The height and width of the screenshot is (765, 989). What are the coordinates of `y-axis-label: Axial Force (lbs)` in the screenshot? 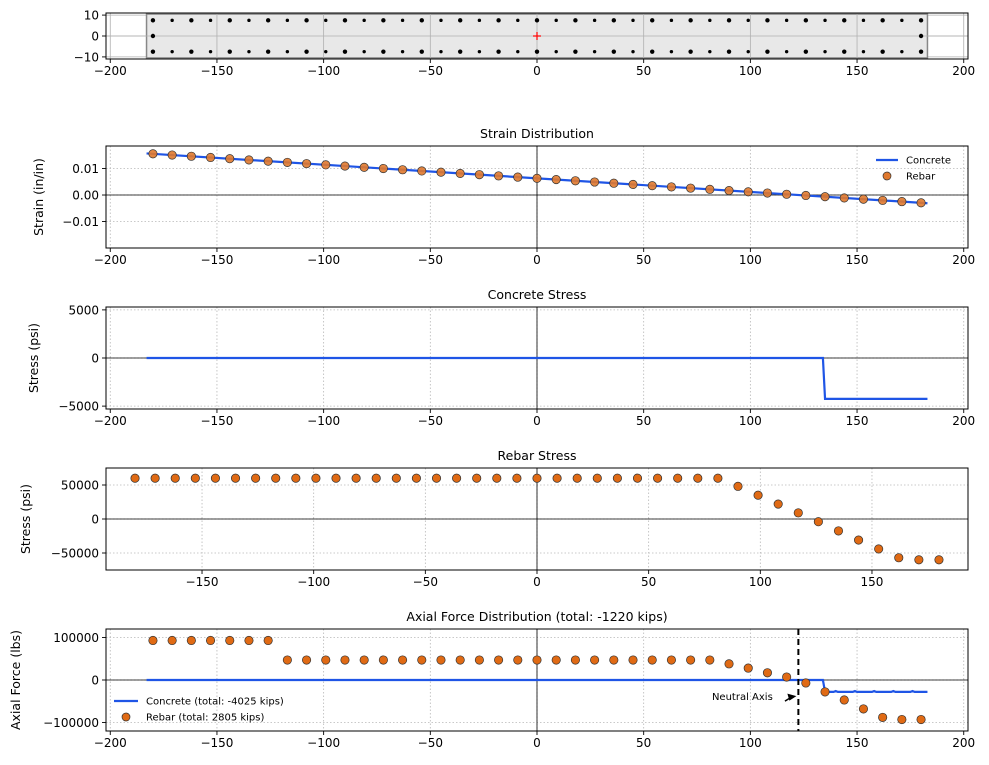 It's located at (15, 680).